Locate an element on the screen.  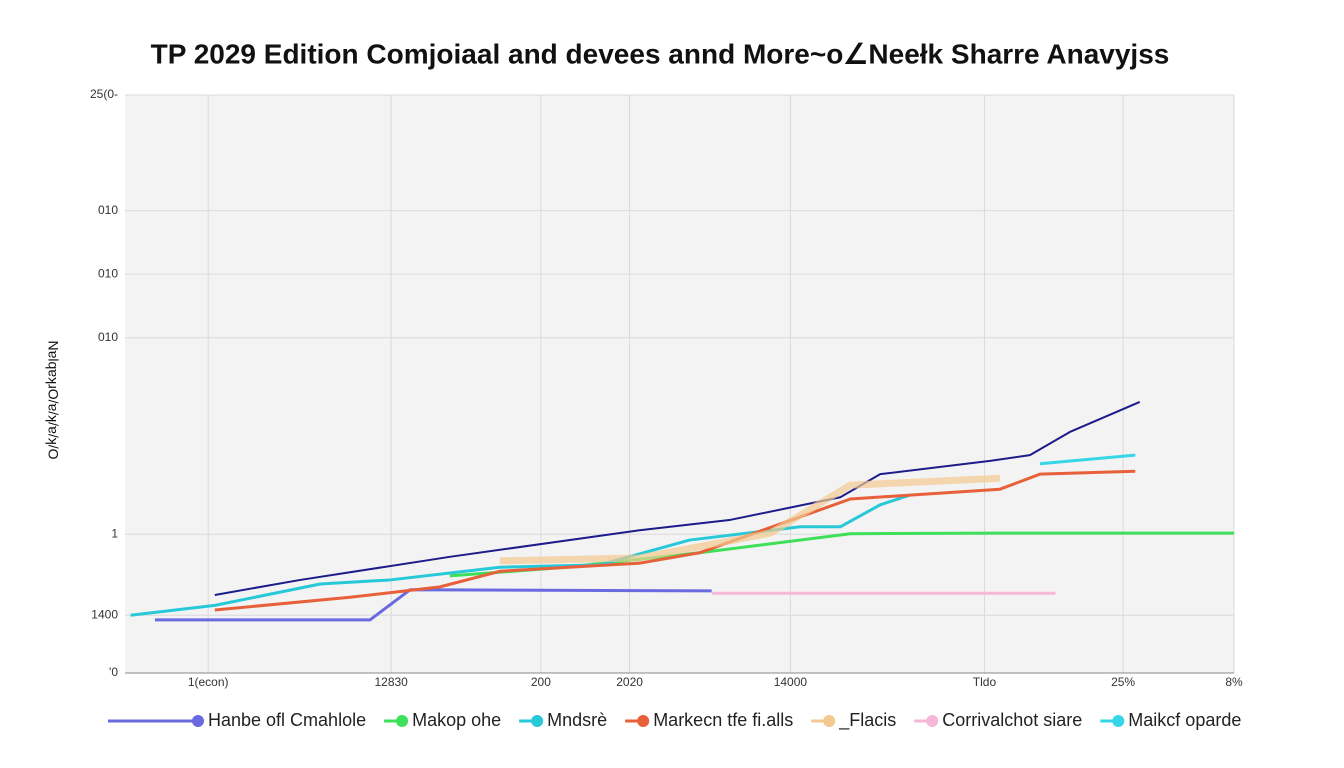
legend-label: Corrivalchot siare is located at coordinates (1012, 720).